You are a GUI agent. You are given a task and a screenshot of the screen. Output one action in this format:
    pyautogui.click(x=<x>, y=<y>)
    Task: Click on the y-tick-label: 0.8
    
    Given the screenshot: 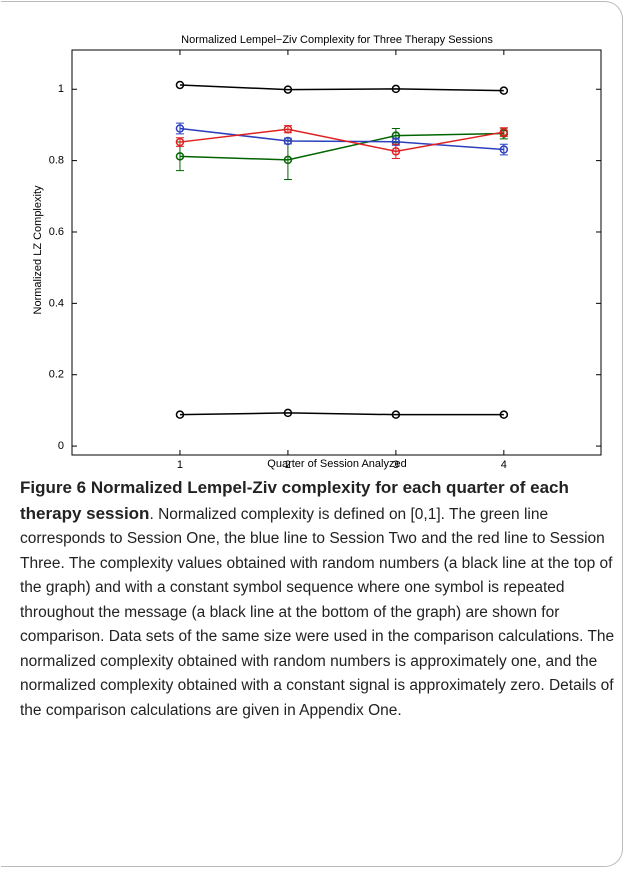 What is the action you would take?
    pyautogui.click(x=56, y=161)
    